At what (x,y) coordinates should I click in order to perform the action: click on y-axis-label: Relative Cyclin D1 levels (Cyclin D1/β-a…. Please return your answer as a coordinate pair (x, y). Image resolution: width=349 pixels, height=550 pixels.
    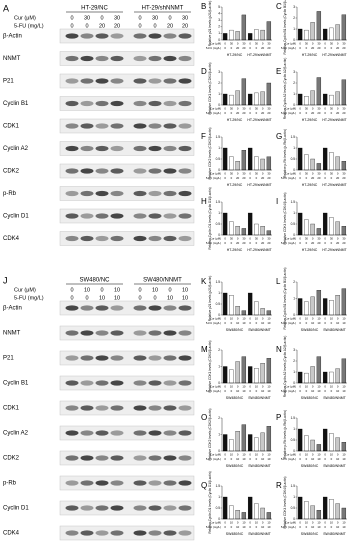
    Looking at the image, I should click on (210, 502).